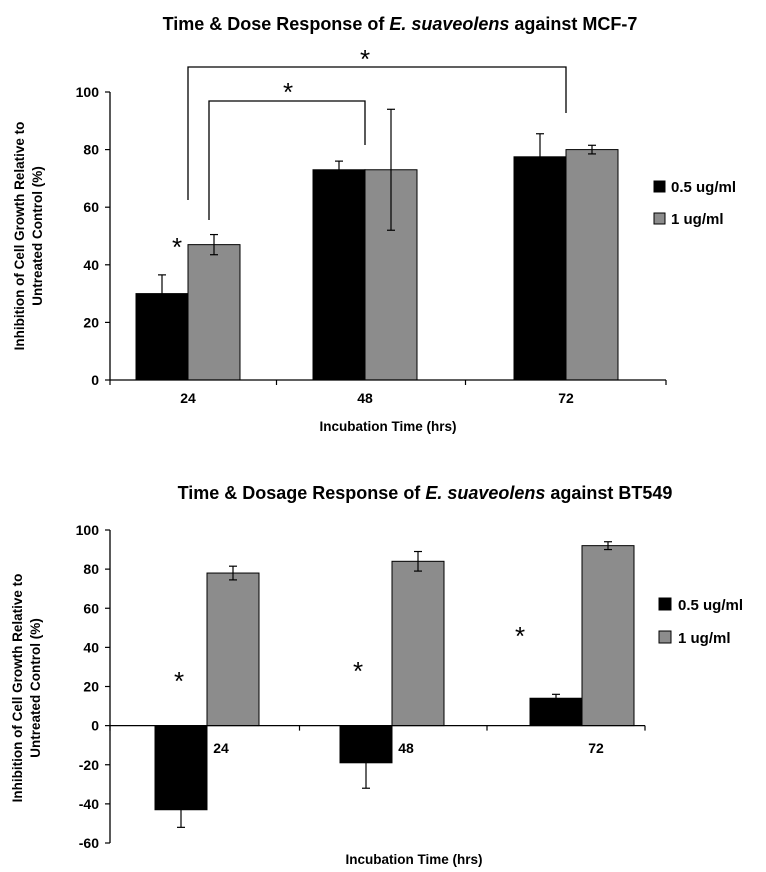 The height and width of the screenshot is (872, 766). Describe the element at coordinates (700, 622) in the screenshot. I see `chart2-legend: 0.5 ug/ml 1 ug/ml` at that location.